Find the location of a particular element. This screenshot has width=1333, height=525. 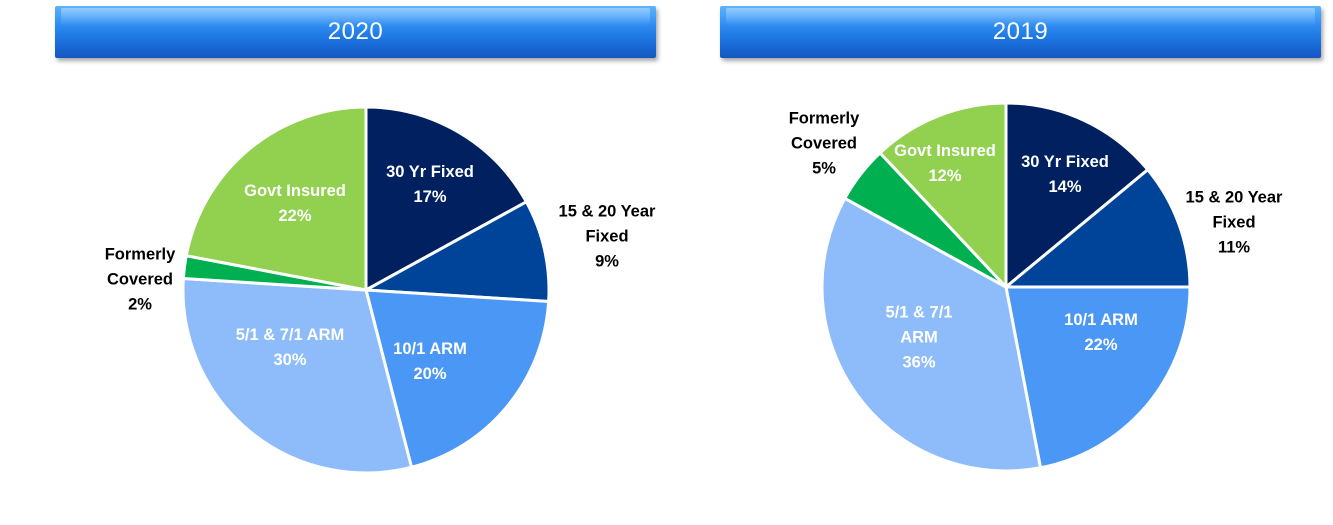

slice-percent: 11% is located at coordinates (1234, 247).